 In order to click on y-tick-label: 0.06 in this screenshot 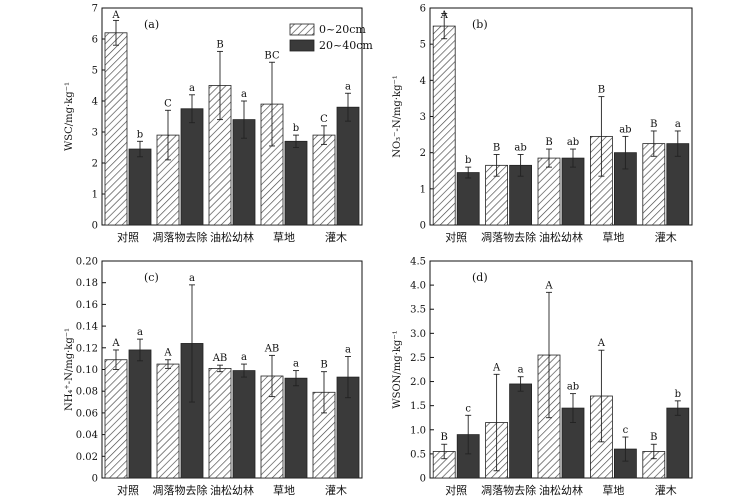, I will do `click(87, 413)`.